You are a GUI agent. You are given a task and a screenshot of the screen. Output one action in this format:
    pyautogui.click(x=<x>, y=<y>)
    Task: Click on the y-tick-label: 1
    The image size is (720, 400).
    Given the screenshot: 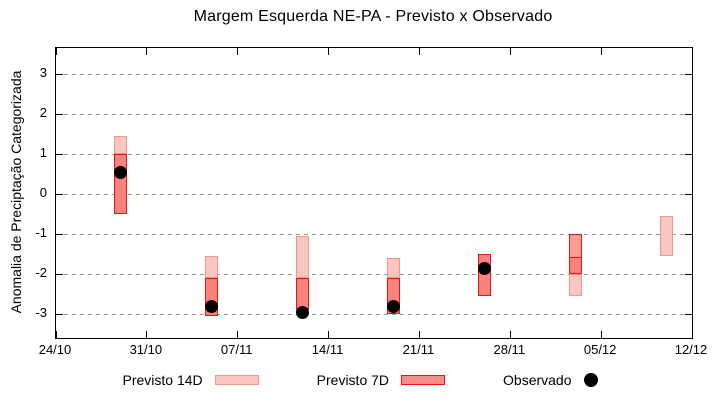 What is the action you would take?
    pyautogui.click(x=43, y=152)
    